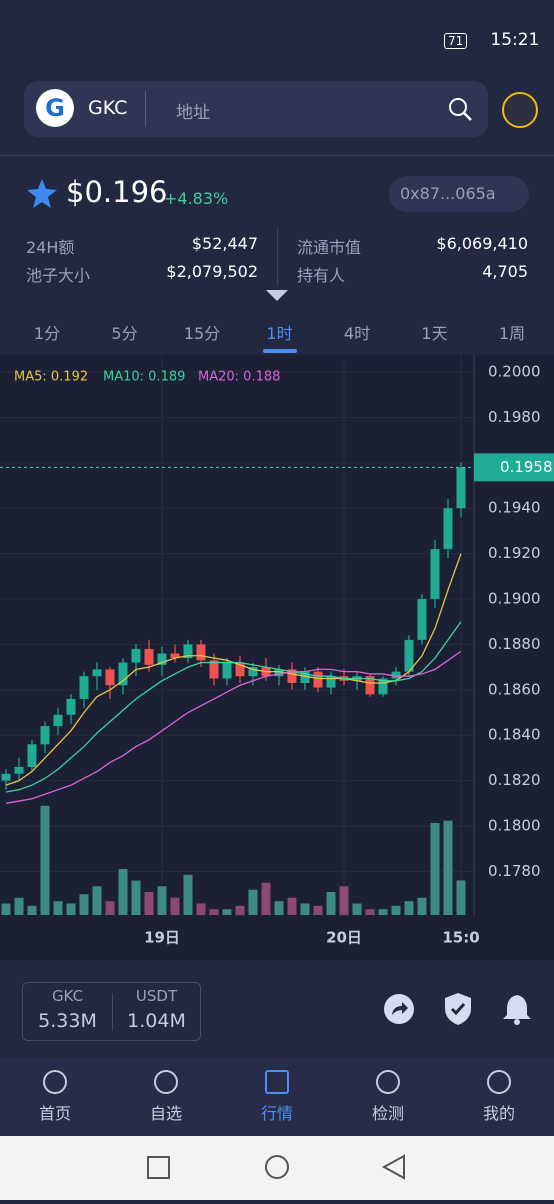  I want to click on nav-label: 行情, so click(276, 1113).